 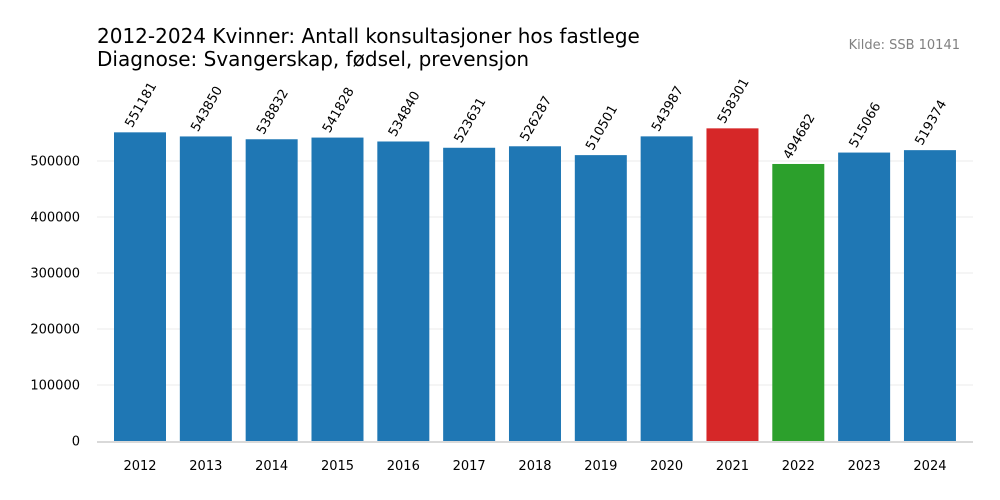 I want to click on x-tick-label: 2014, so click(x=271, y=466).